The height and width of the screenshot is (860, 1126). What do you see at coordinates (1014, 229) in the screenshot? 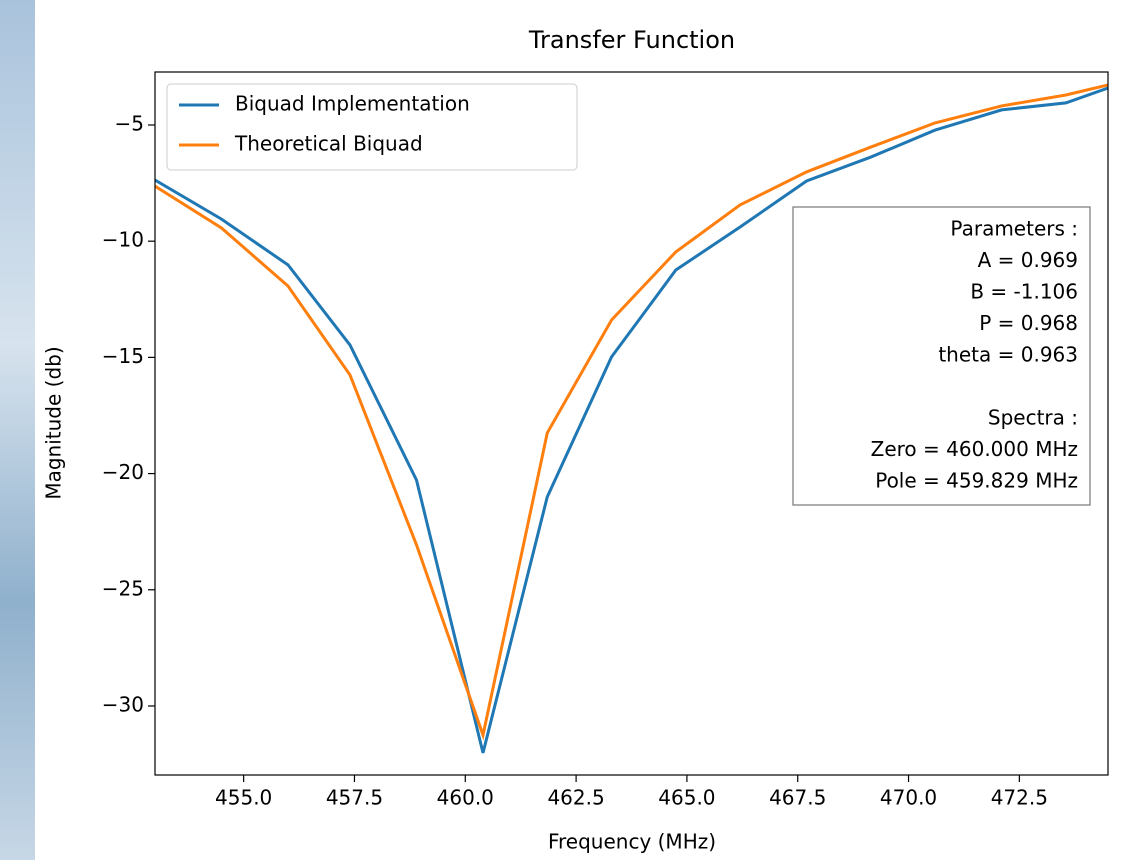
I see `annotation-line: Parameters :` at bounding box center [1014, 229].